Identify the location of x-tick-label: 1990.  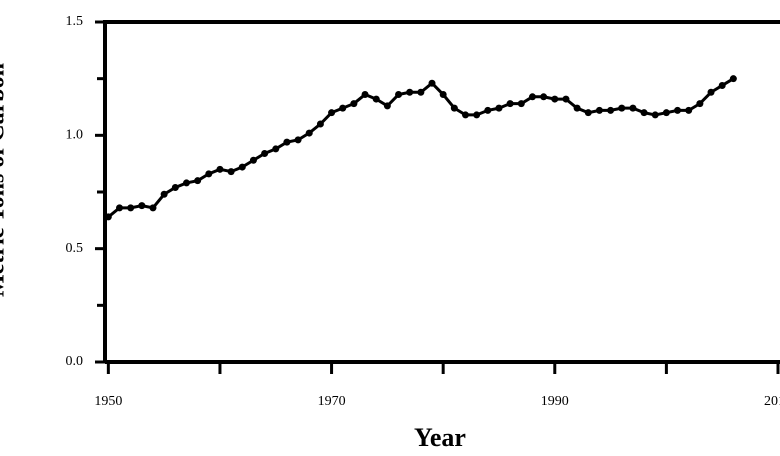
(555, 401).